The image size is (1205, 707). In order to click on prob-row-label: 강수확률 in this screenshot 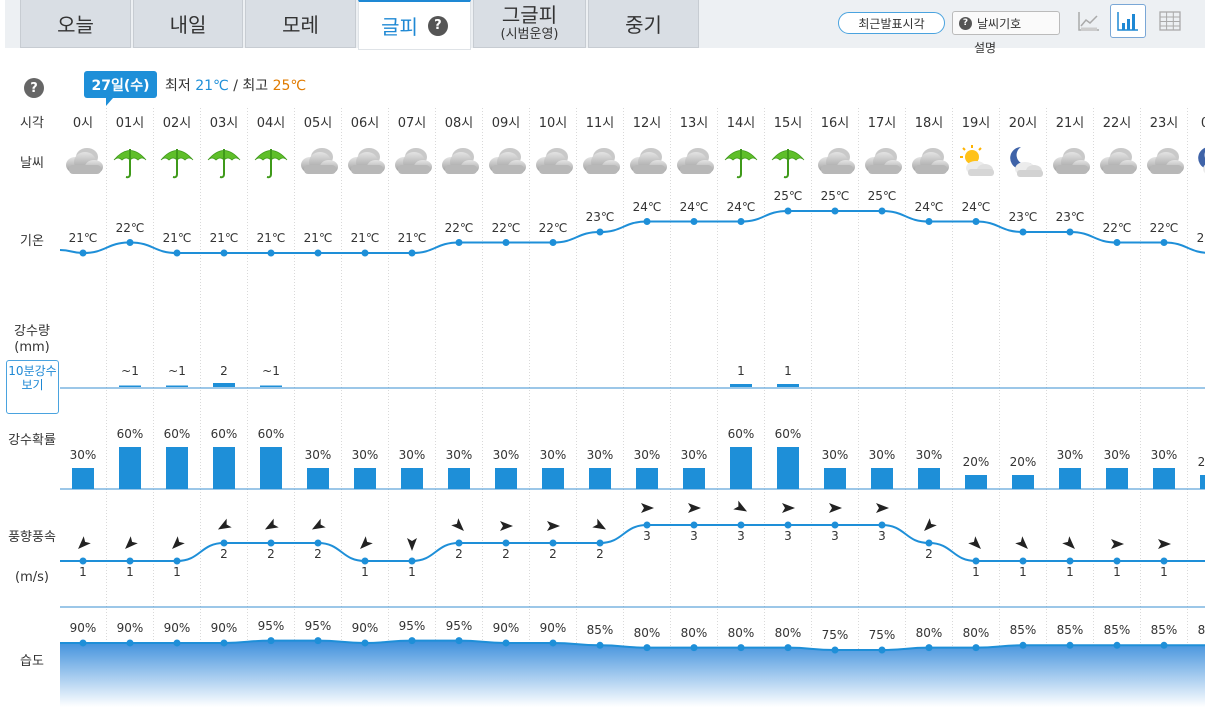, I will do `click(32, 440)`.